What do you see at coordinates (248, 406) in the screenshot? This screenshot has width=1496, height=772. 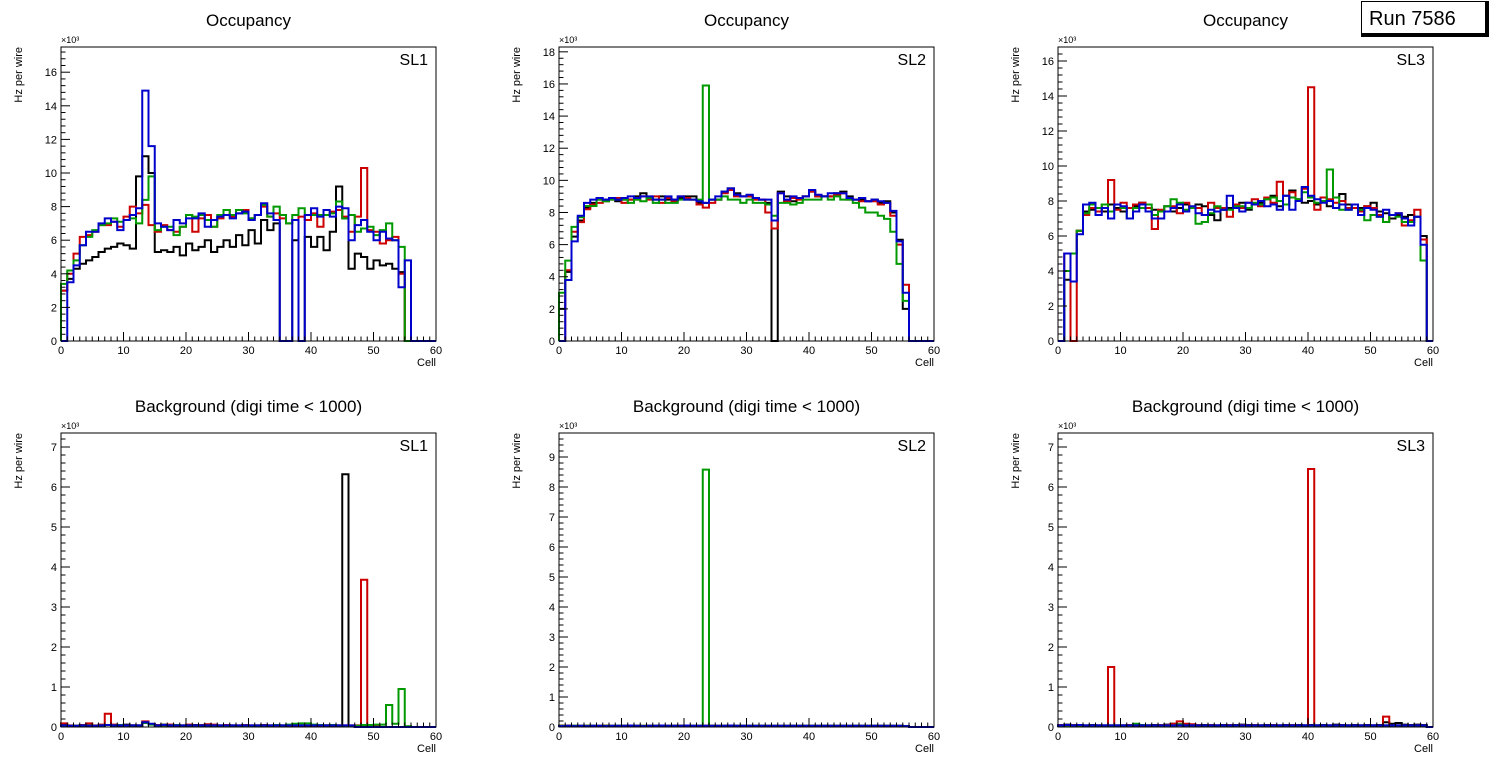 I see `chart-title: Background (digi time < 1000)` at bounding box center [248, 406].